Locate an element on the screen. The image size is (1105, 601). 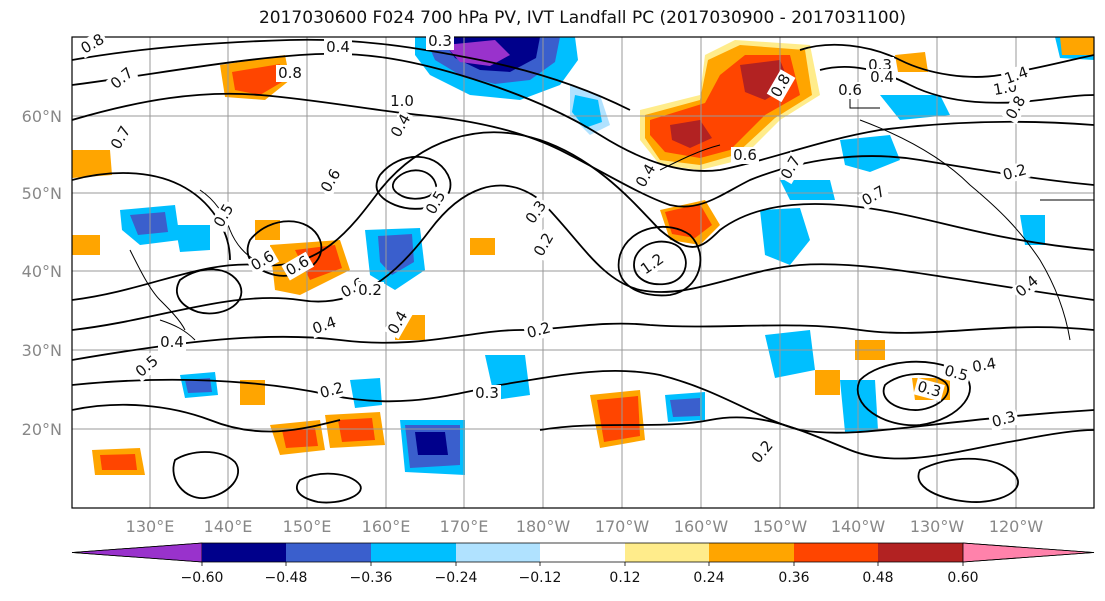
longitude-label: 160°W is located at coordinates (701, 526).